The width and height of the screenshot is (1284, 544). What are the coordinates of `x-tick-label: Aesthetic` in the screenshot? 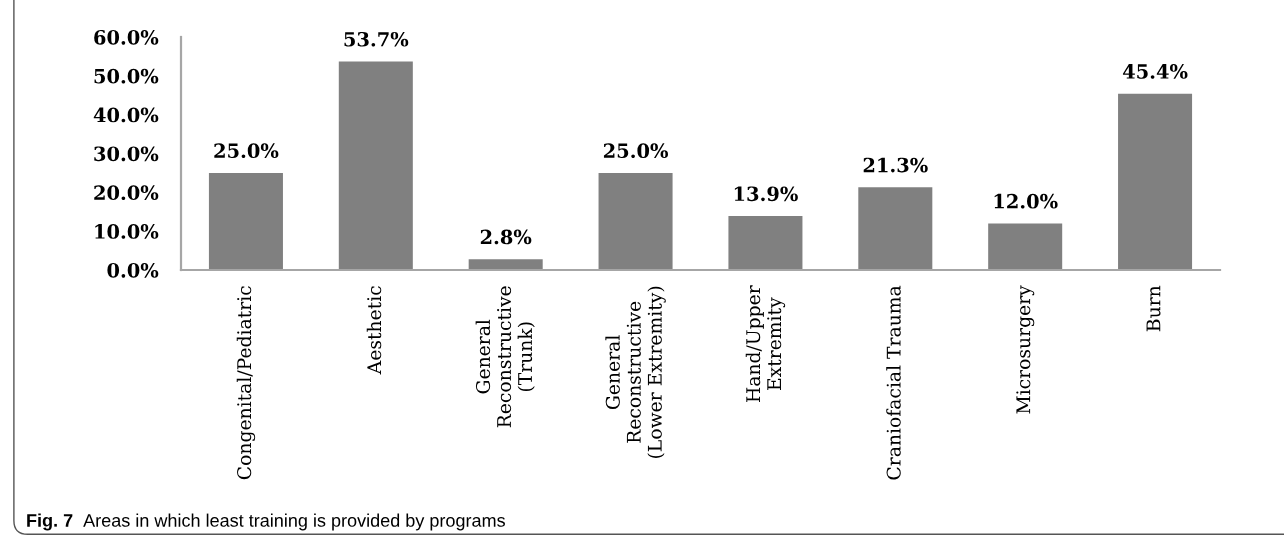 It's located at (374, 330).